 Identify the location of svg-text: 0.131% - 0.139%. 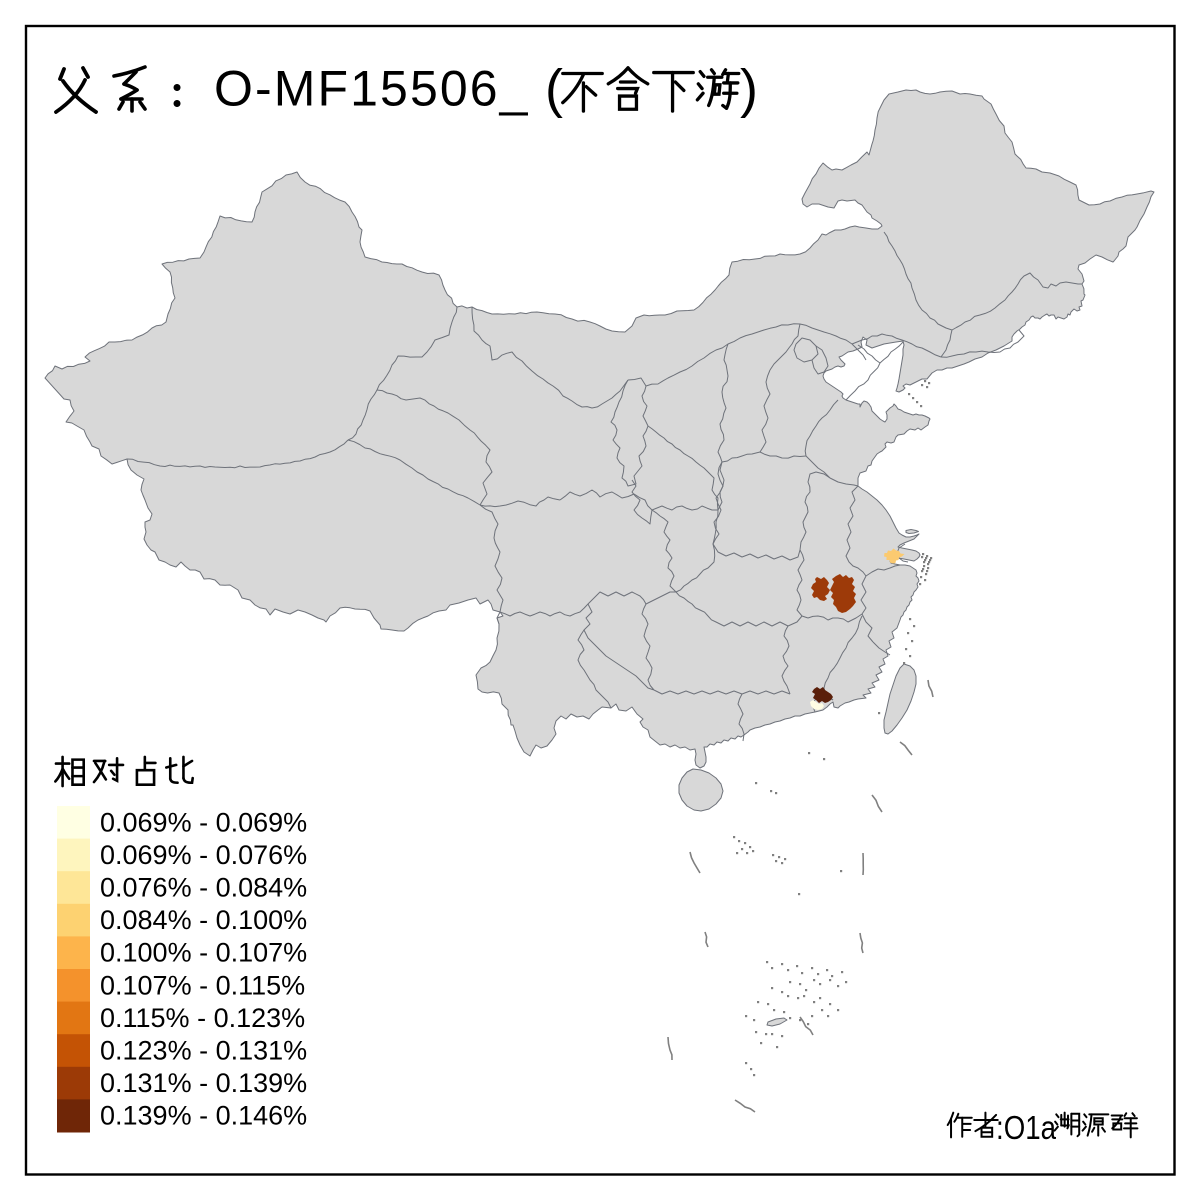
(203, 1083).